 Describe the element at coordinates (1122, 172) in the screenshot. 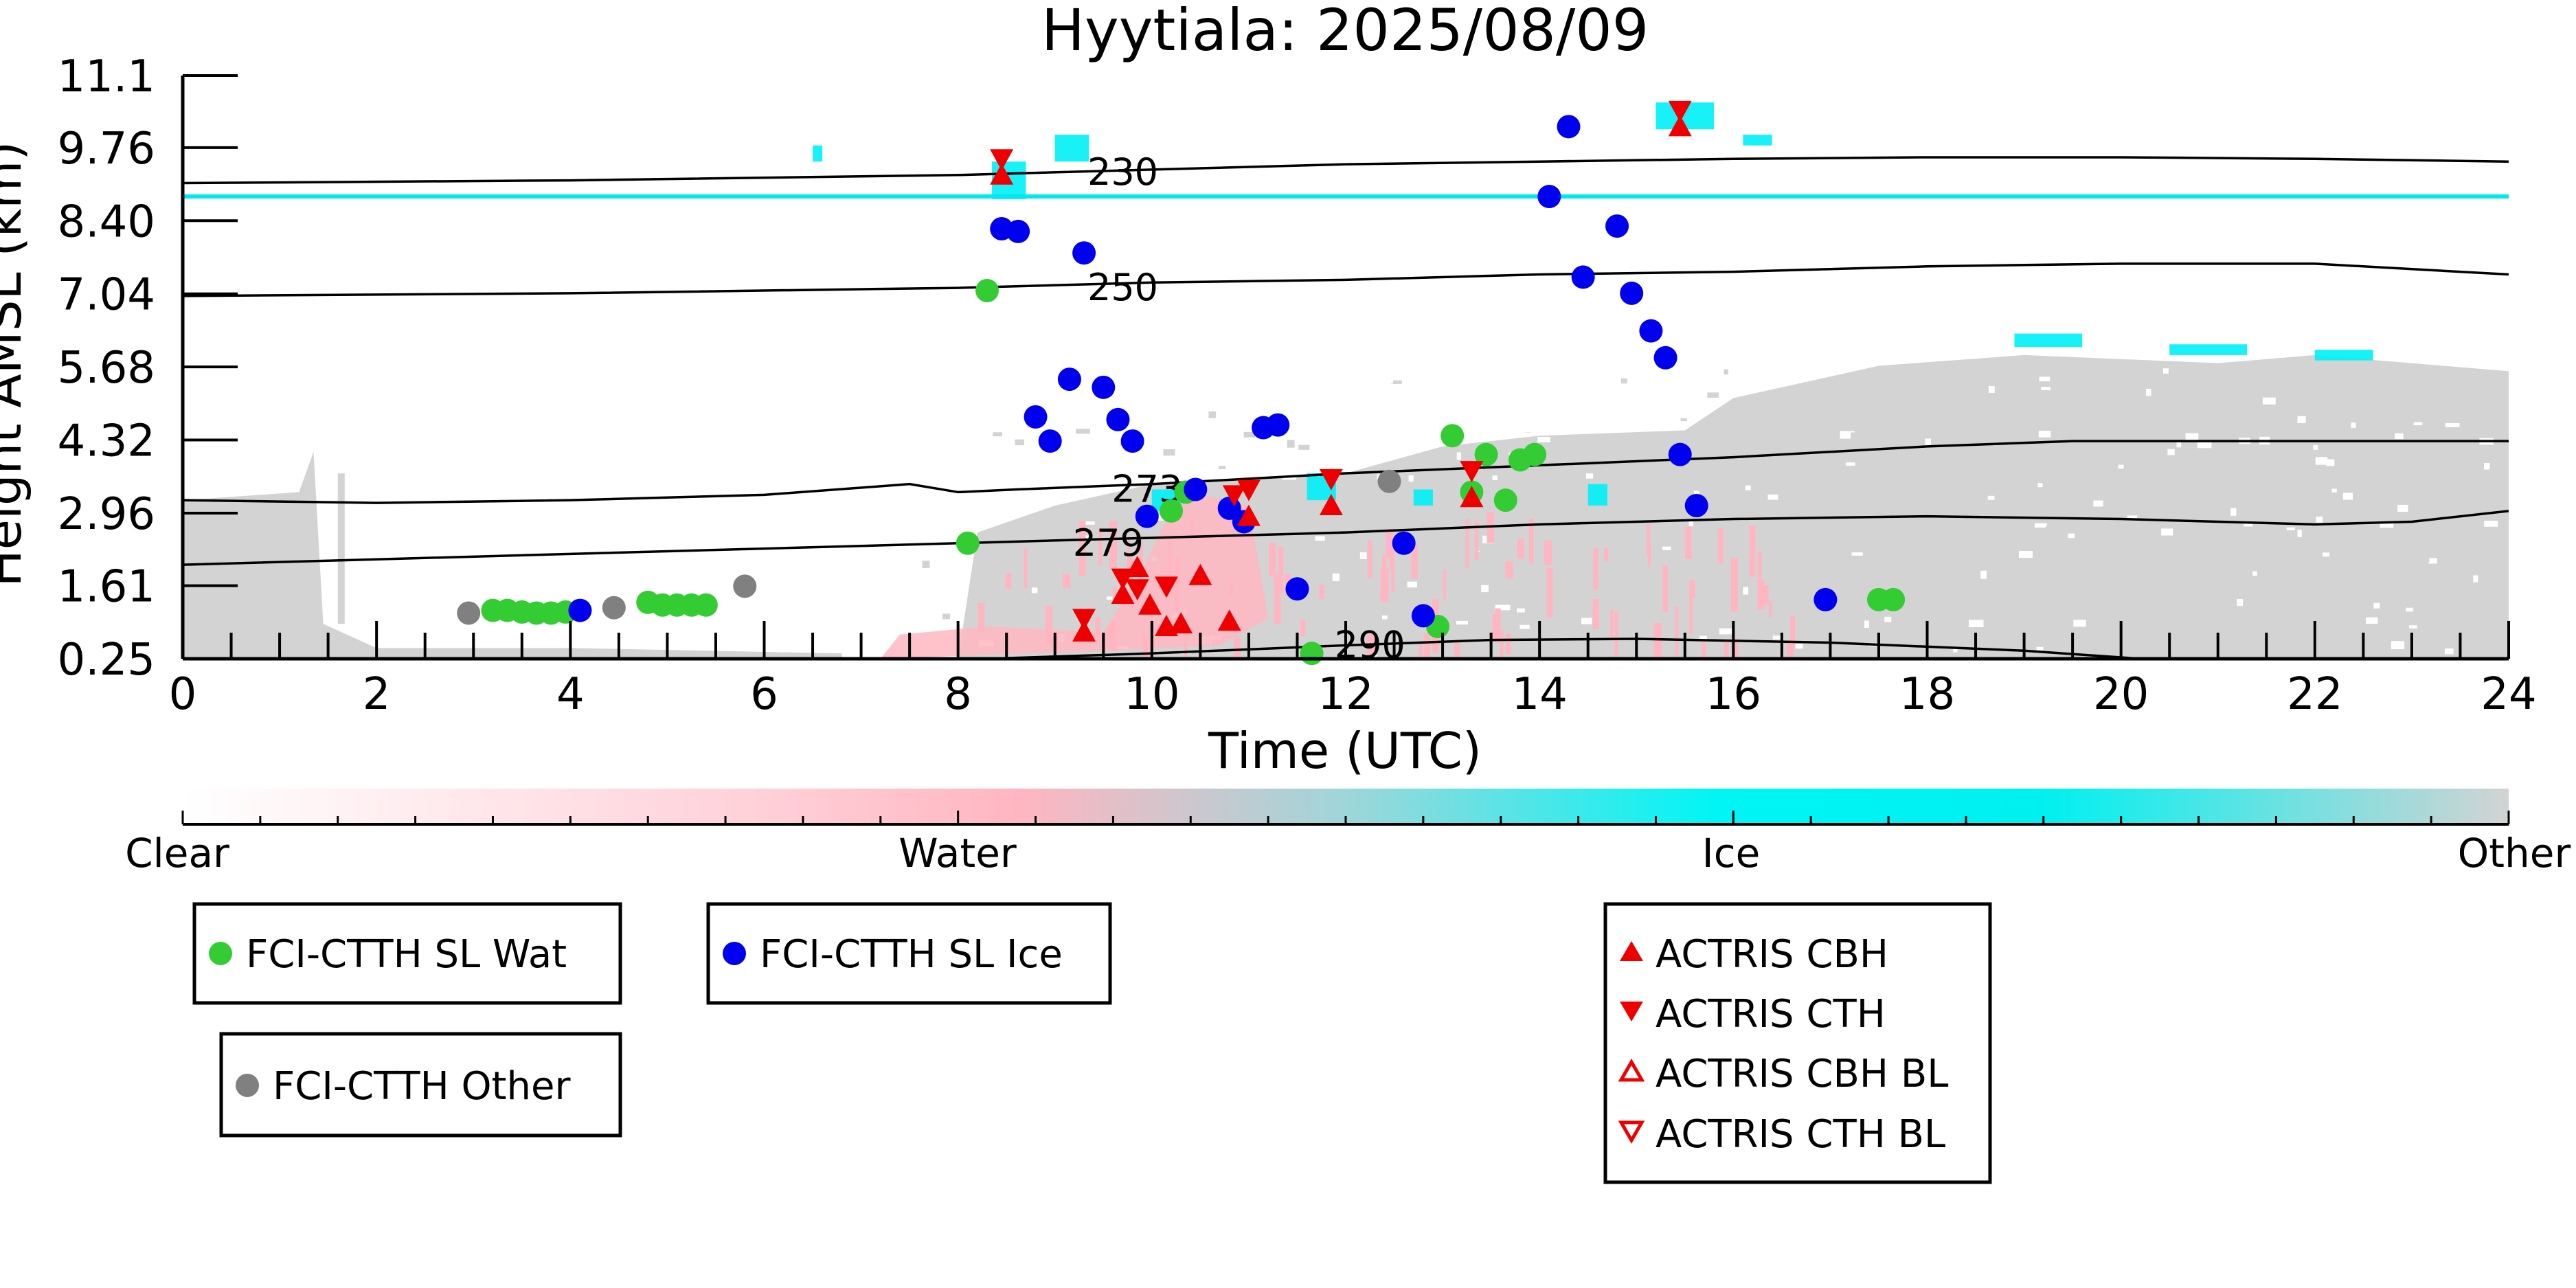

I see `contour-label: 230` at that location.